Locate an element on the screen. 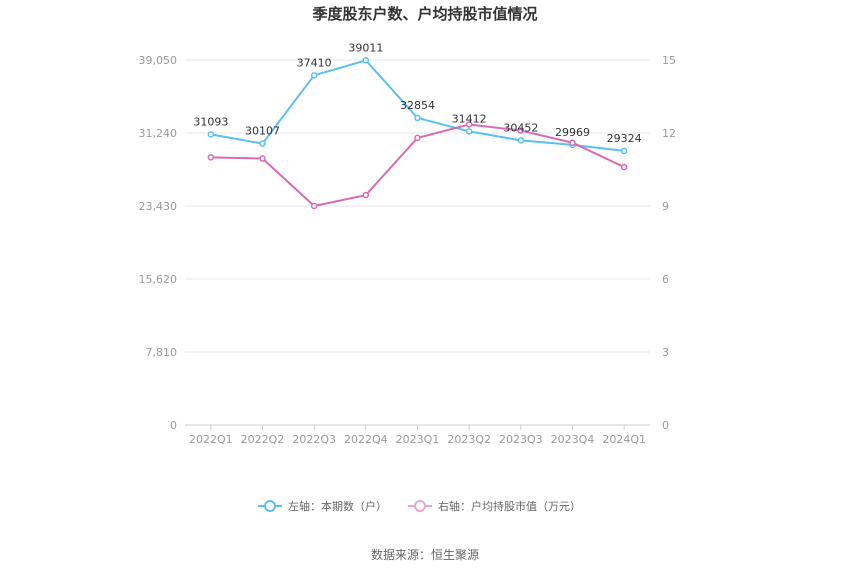 Image resolution: width=850 pixels, height=575 pixels. legend-label-avg-value: 右轴：户均持股市值（万元） is located at coordinates (509, 506).